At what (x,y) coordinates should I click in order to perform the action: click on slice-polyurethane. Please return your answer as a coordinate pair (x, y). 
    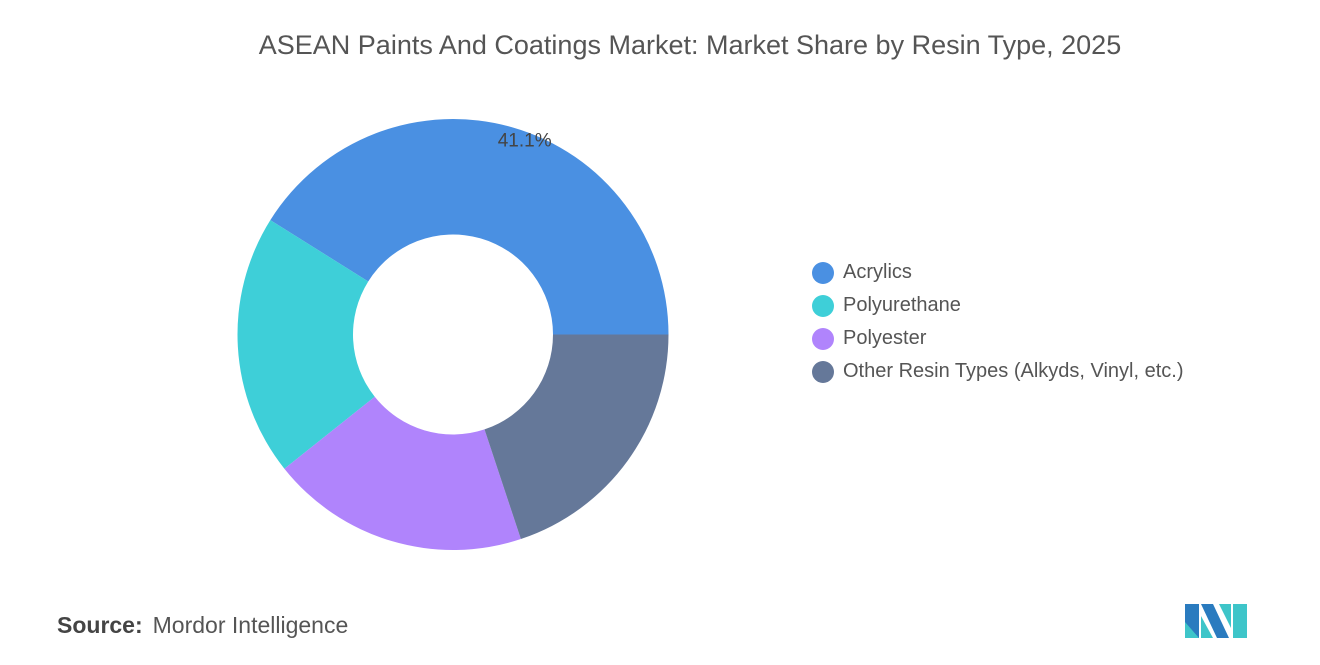
    Looking at the image, I should click on (306, 344).